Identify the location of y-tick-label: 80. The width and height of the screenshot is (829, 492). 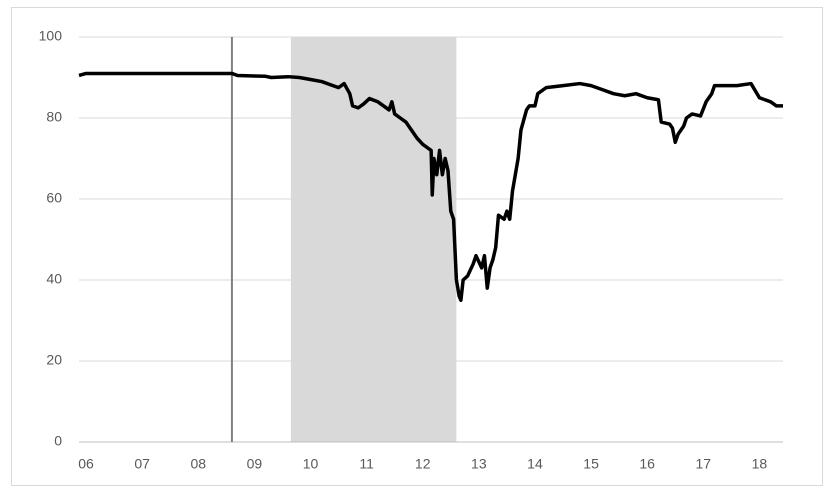
(54, 117).